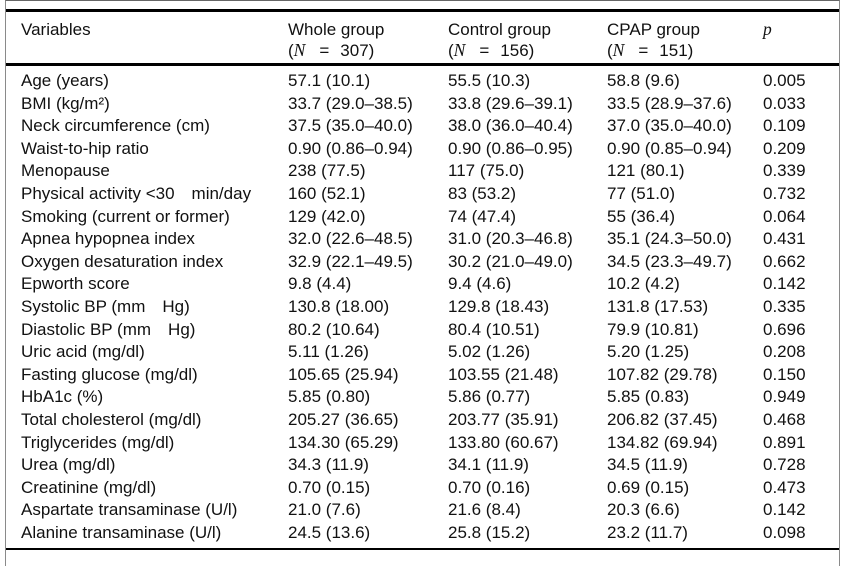 The height and width of the screenshot is (566, 851). I want to click on cell-p-value: 0.468, so click(784, 419).